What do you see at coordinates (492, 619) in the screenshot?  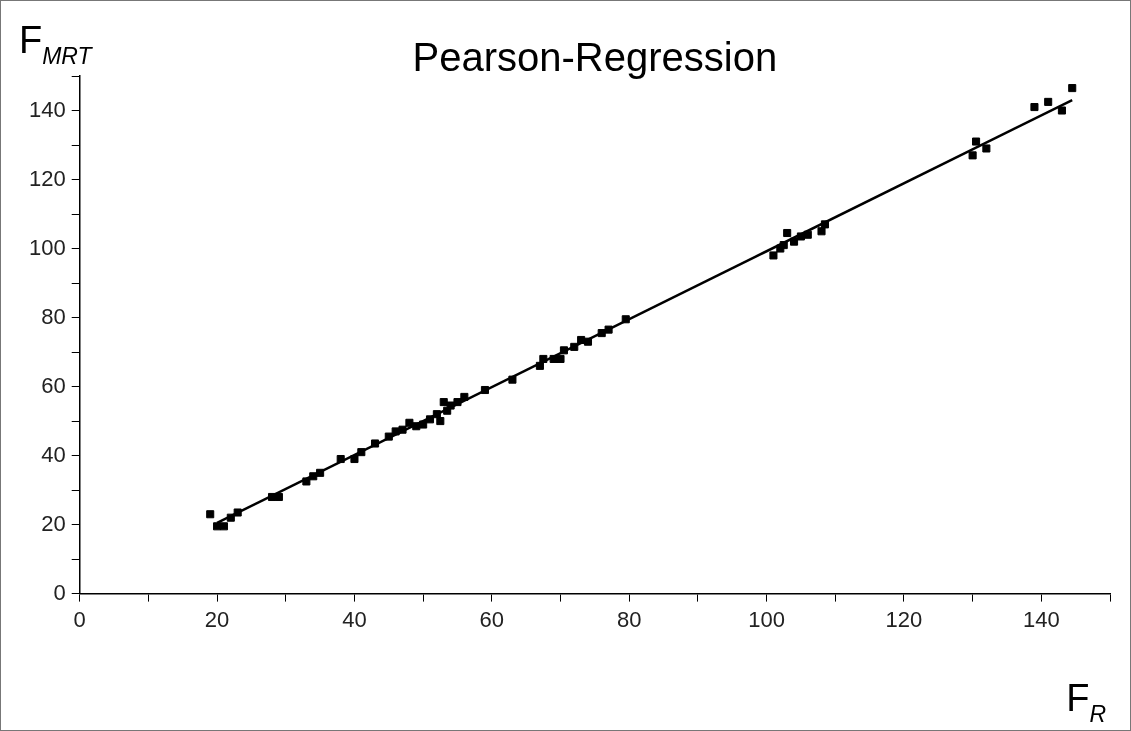 I see `x-tick-label: 60` at bounding box center [492, 619].